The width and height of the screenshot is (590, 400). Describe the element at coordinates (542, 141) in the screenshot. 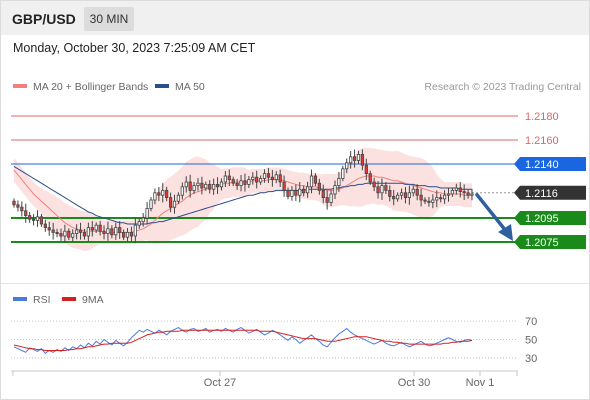

I see `level-label-1.2160: 1.2160` at that location.